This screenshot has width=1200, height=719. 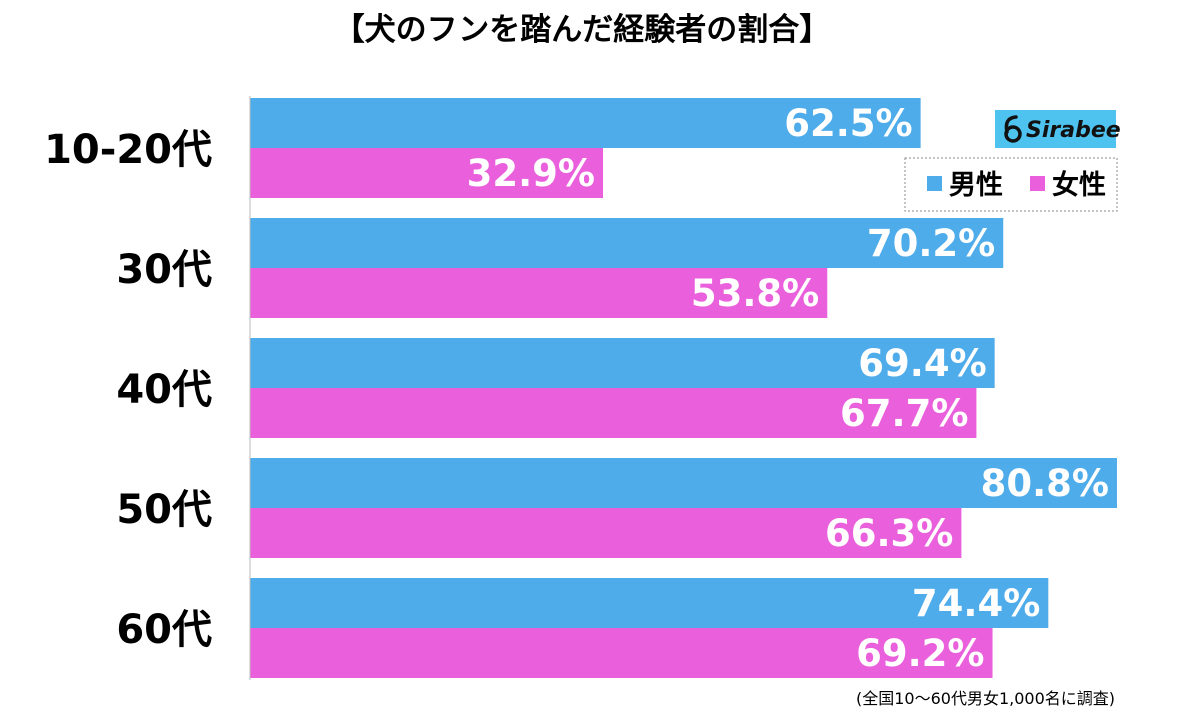 I want to click on category-label: 40代, so click(x=164, y=390).